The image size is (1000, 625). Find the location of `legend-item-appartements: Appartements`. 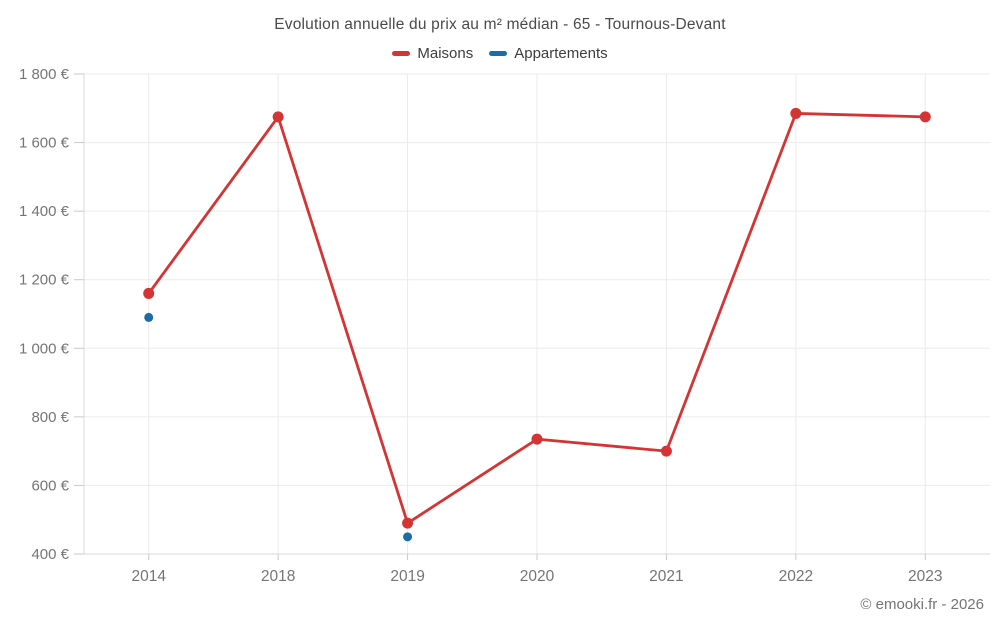

legend-item-appartements: Appartements is located at coordinates (548, 53).